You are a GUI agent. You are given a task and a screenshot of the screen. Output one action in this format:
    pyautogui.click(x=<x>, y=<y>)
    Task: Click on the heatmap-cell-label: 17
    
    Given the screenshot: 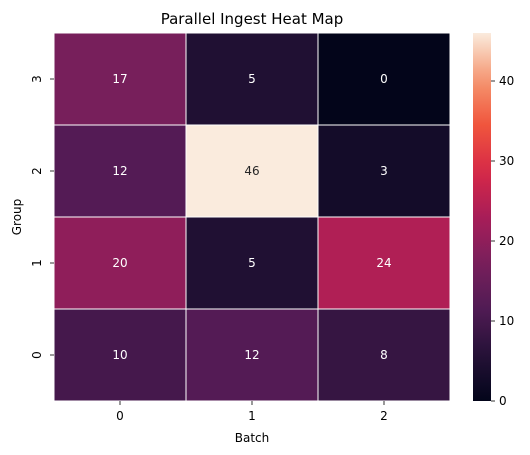 What is the action you would take?
    pyautogui.click(x=119, y=79)
    